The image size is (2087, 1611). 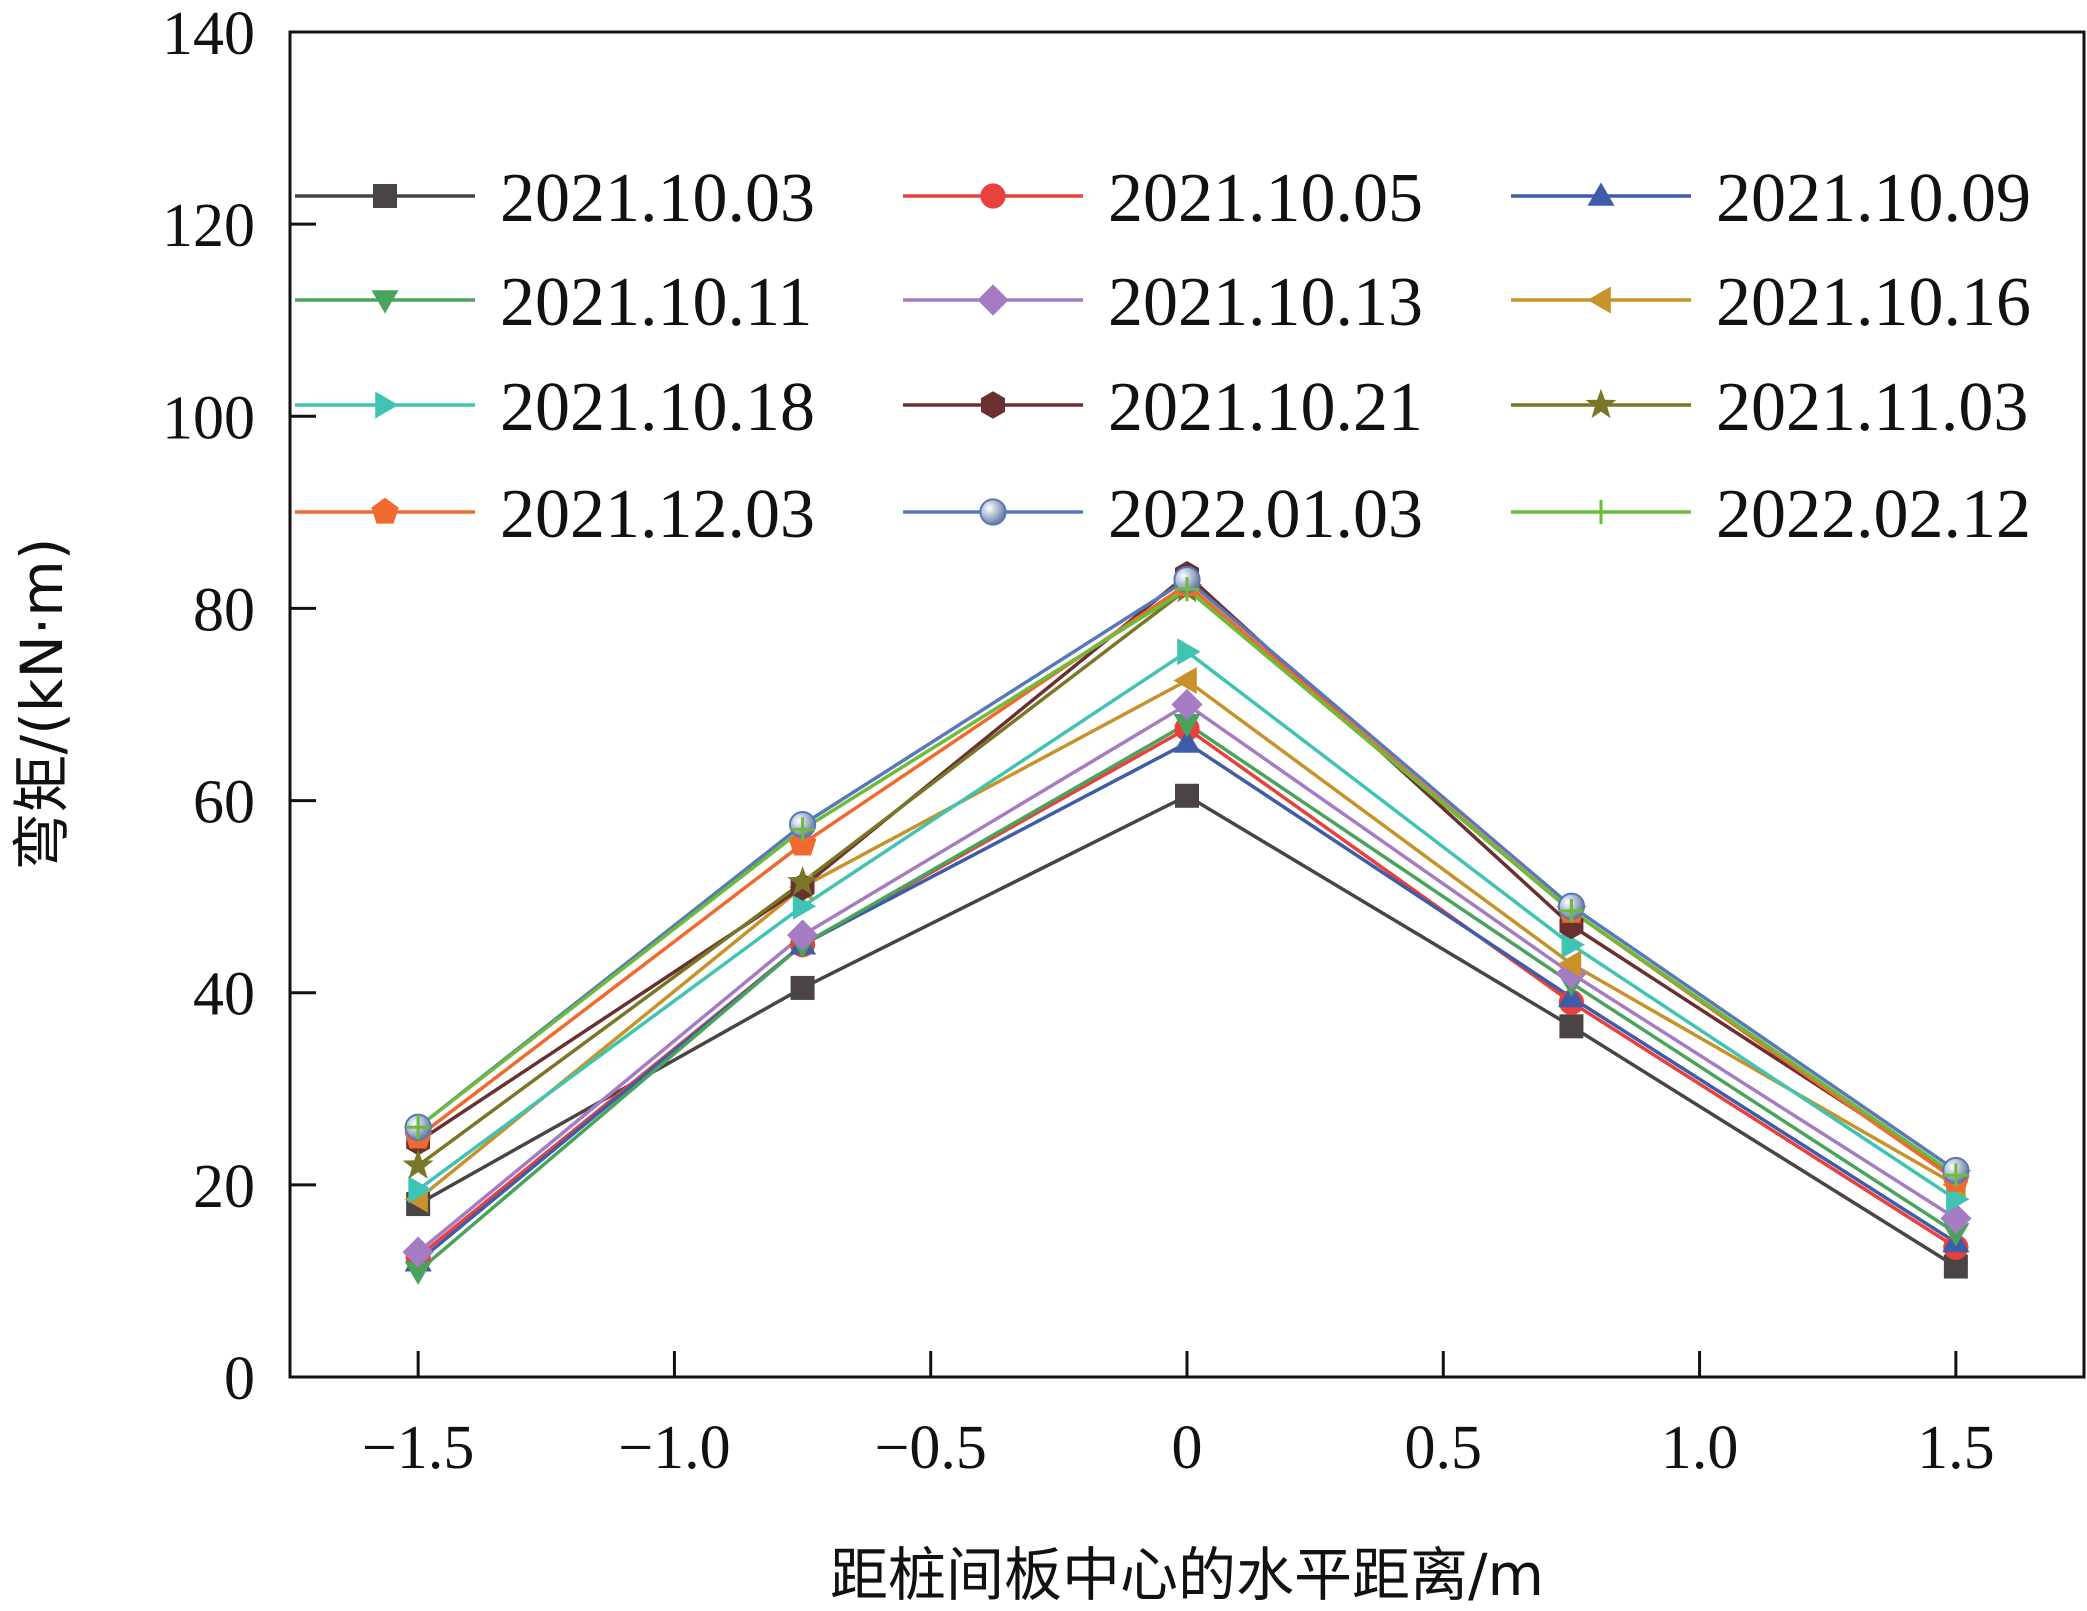 I want to click on y-tick-label: 100, so click(x=208, y=418).